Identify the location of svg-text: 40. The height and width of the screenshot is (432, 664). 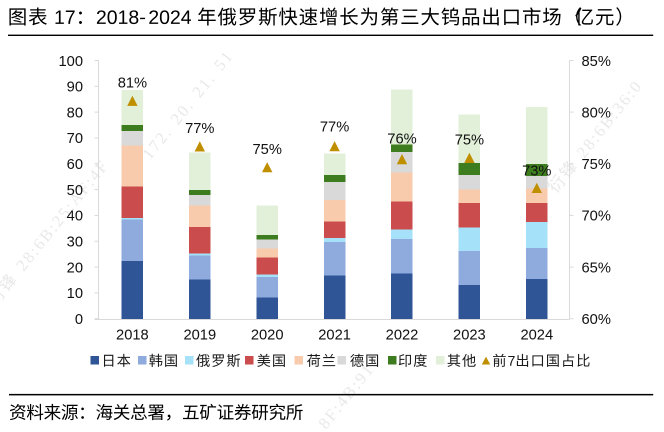
(75, 217).